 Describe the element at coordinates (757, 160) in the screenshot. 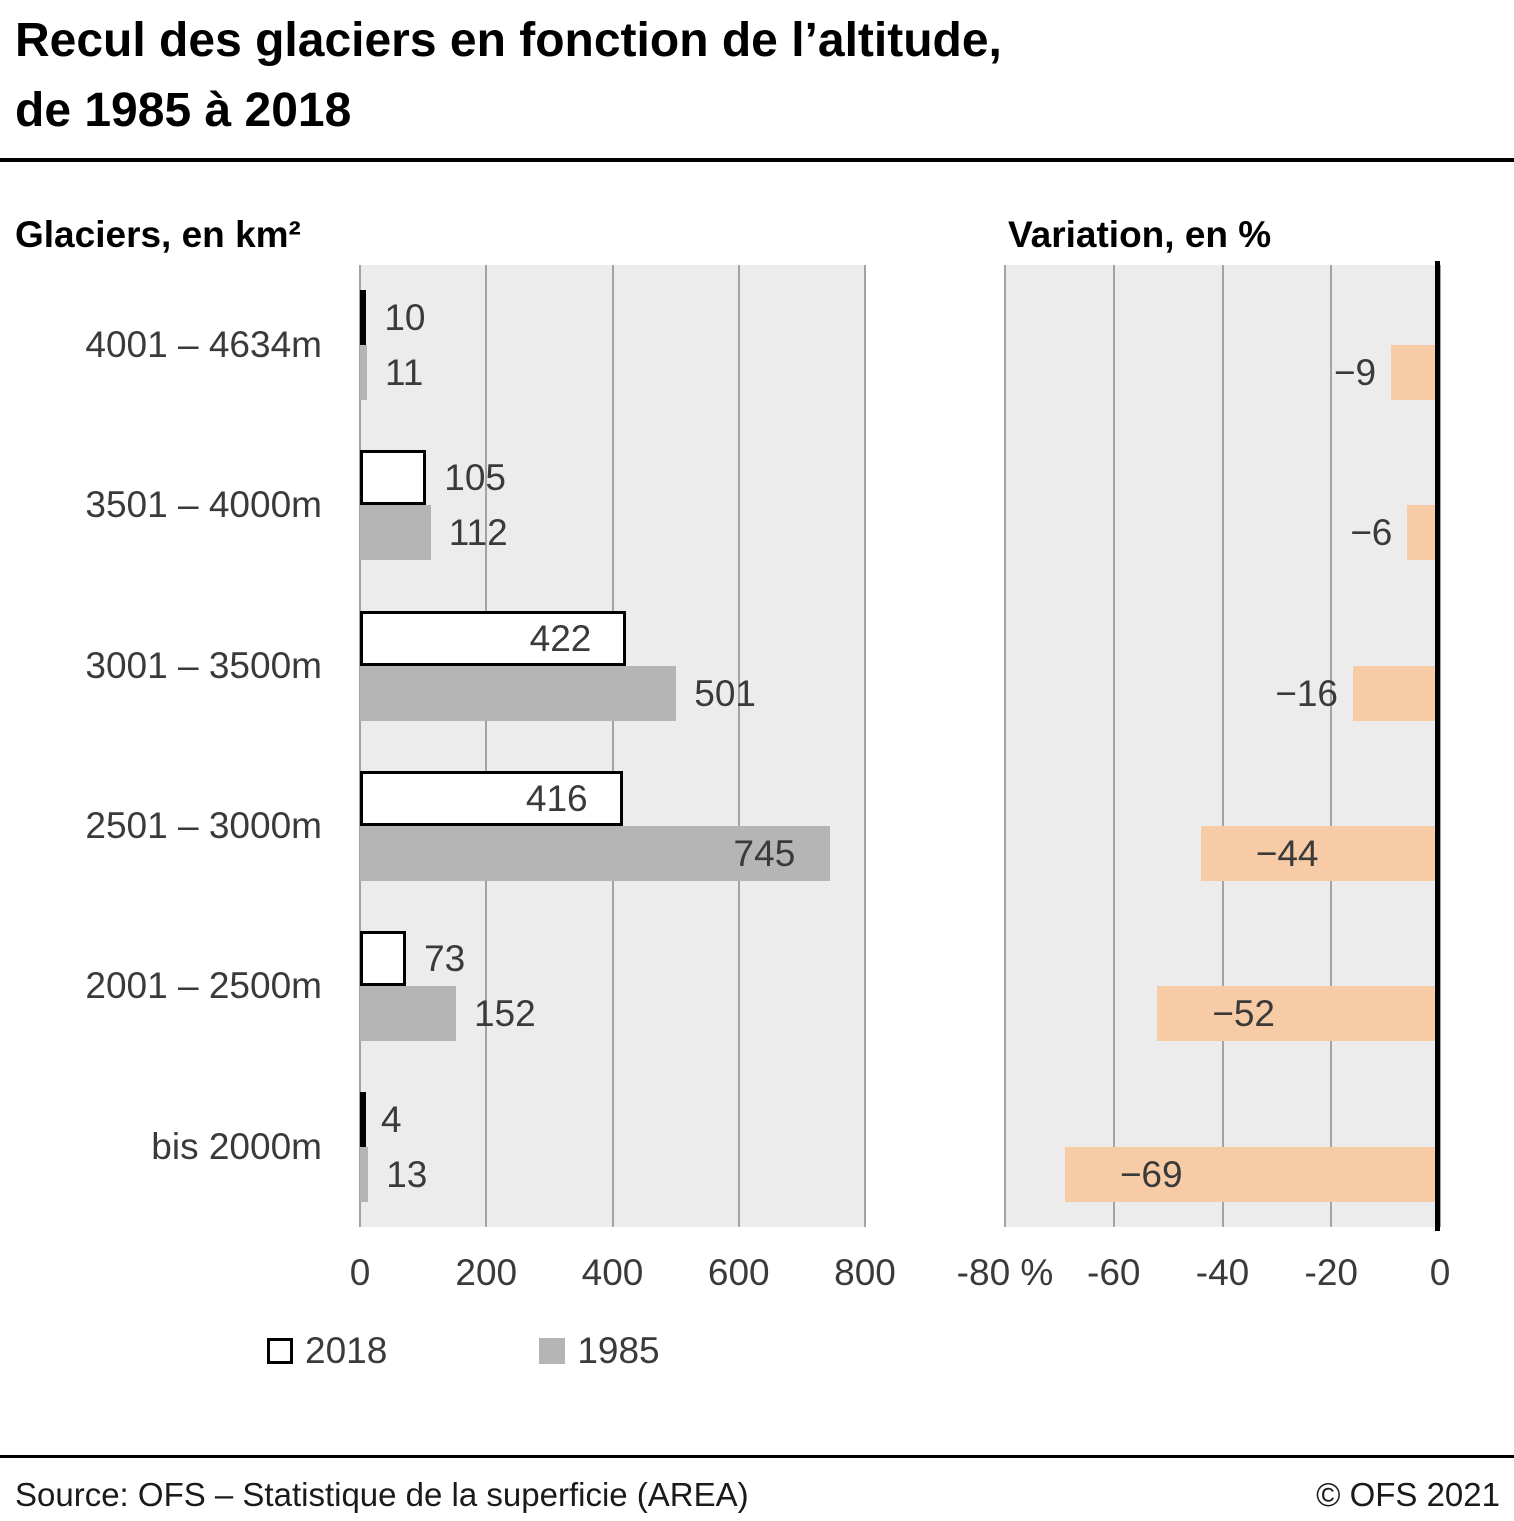

I see `title-divider` at that location.